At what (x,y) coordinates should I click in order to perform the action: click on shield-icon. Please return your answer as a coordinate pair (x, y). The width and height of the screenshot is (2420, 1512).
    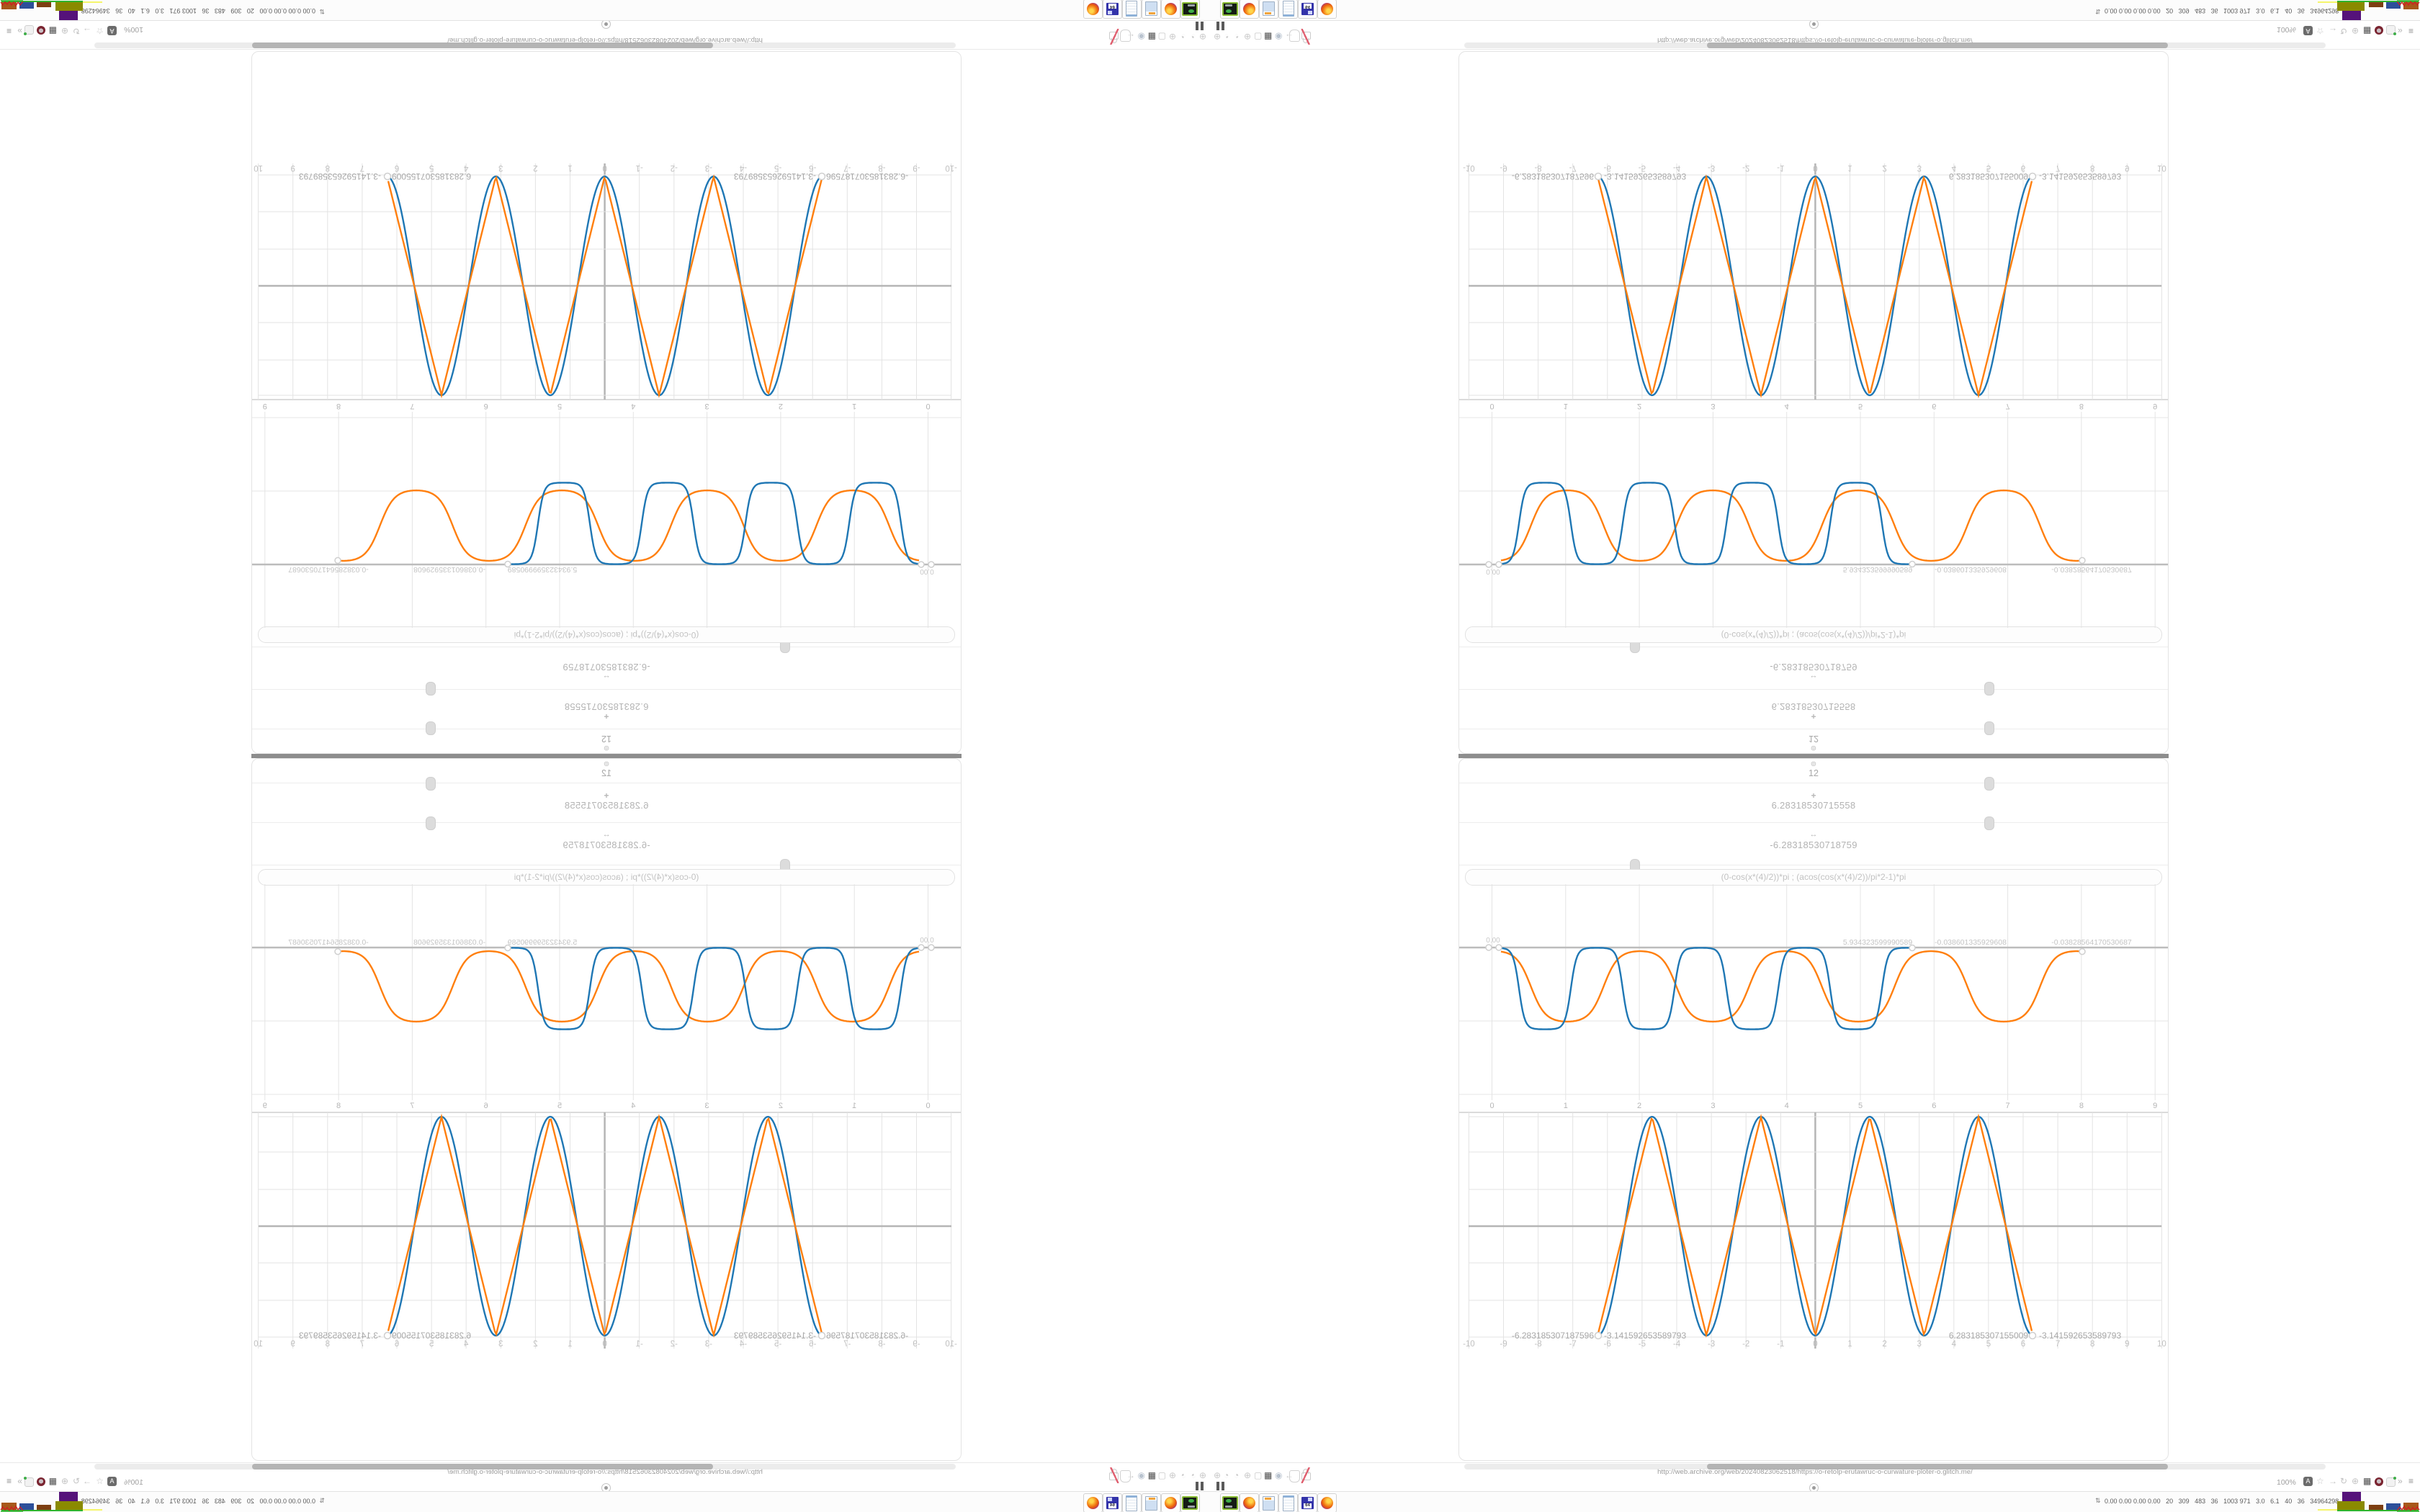
    Looking at the image, I should click on (1125, 1476).